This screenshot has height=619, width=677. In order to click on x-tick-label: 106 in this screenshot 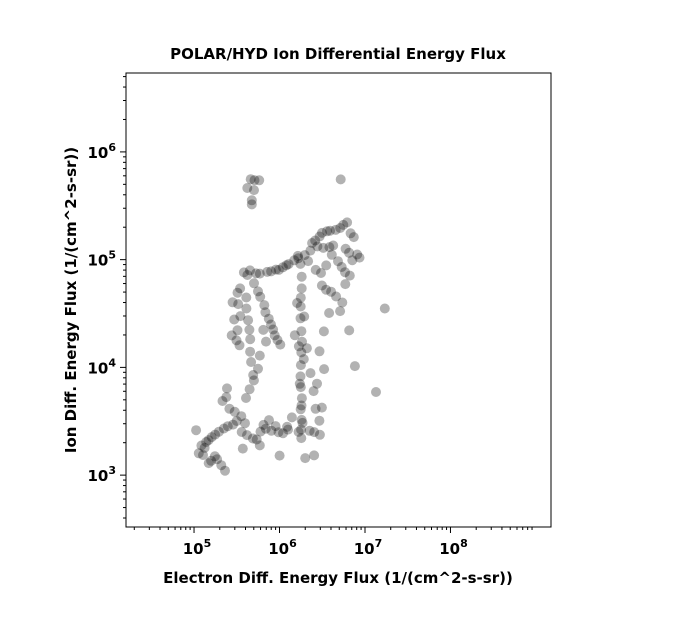, I will do `click(282, 547)`.